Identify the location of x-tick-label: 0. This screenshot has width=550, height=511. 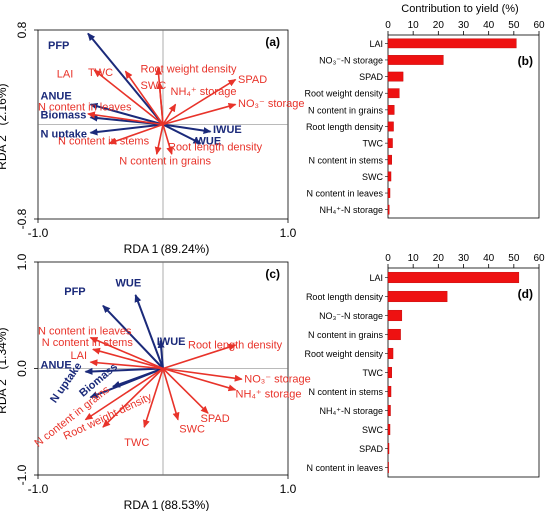
(388, 25).